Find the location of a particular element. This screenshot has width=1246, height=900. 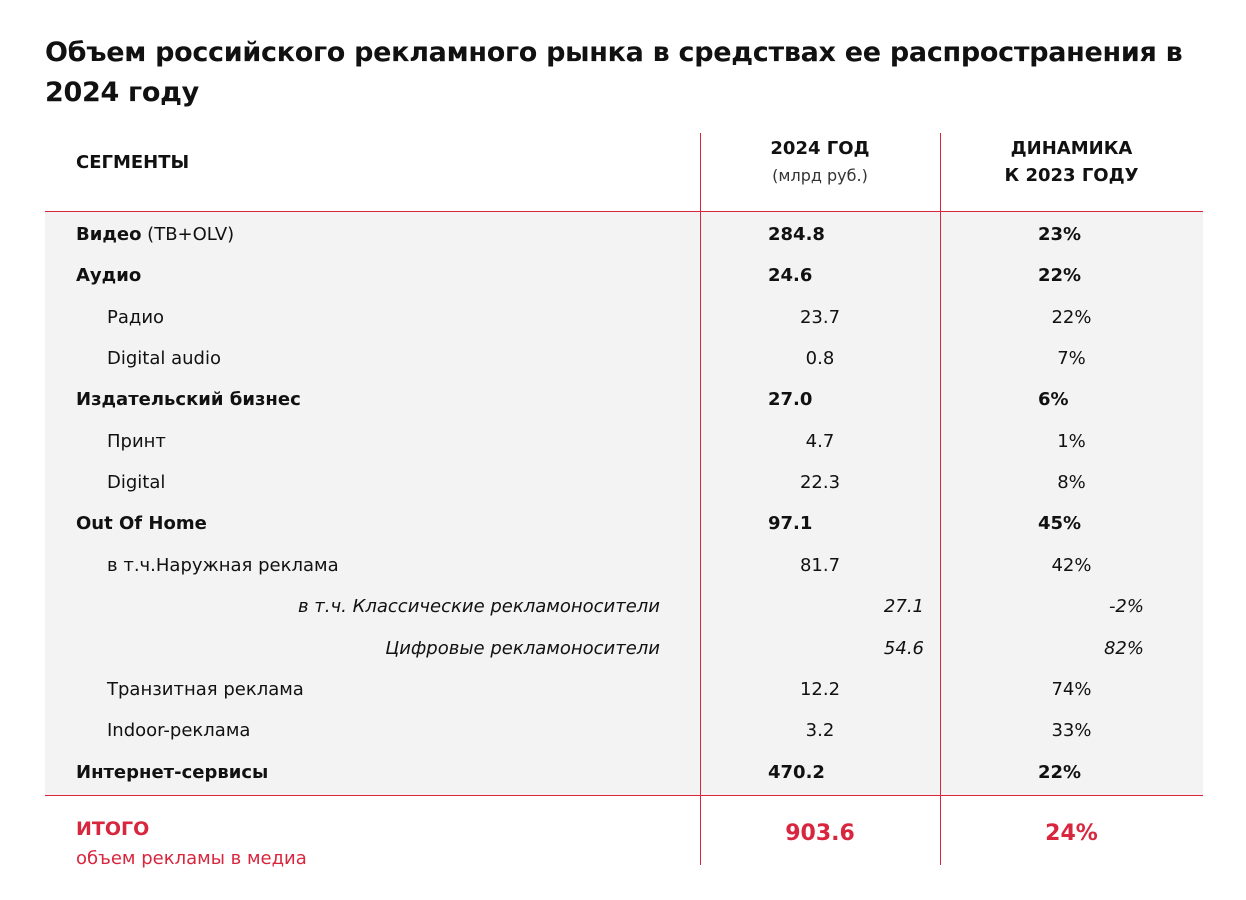

table-row: Радио 23.7 22% is located at coordinates (624, 317).